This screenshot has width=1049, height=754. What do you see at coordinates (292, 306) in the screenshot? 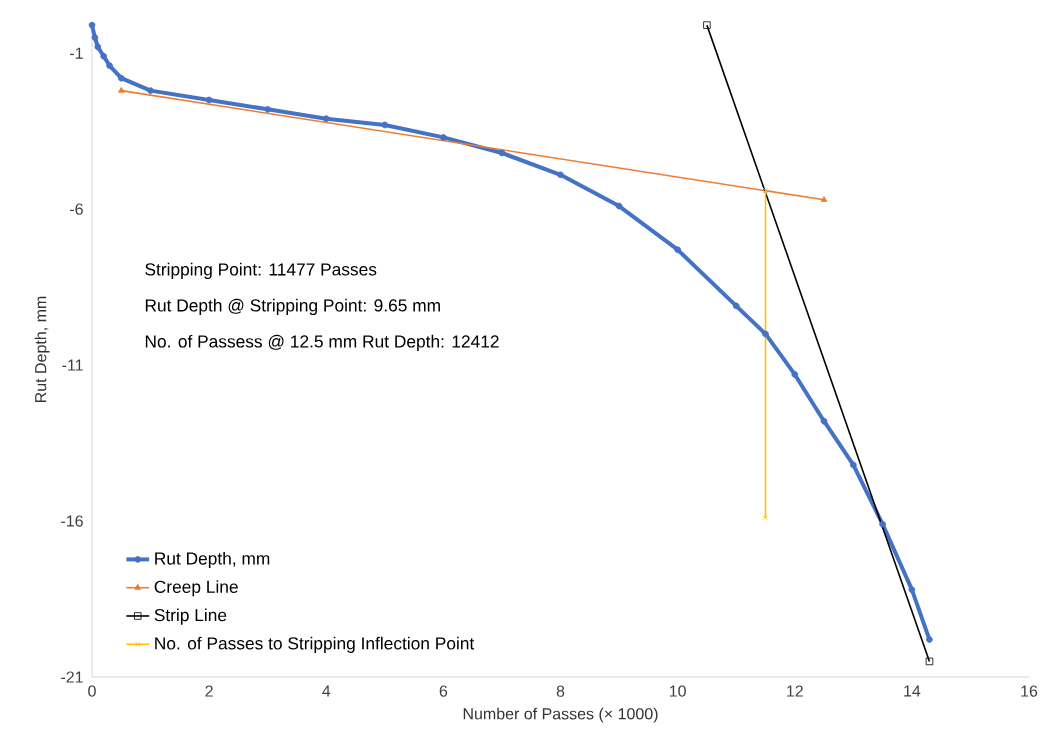
I see `annotation: Rut Depth @ Stripping Point: 9.65 mm` at bounding box center [292, 306].